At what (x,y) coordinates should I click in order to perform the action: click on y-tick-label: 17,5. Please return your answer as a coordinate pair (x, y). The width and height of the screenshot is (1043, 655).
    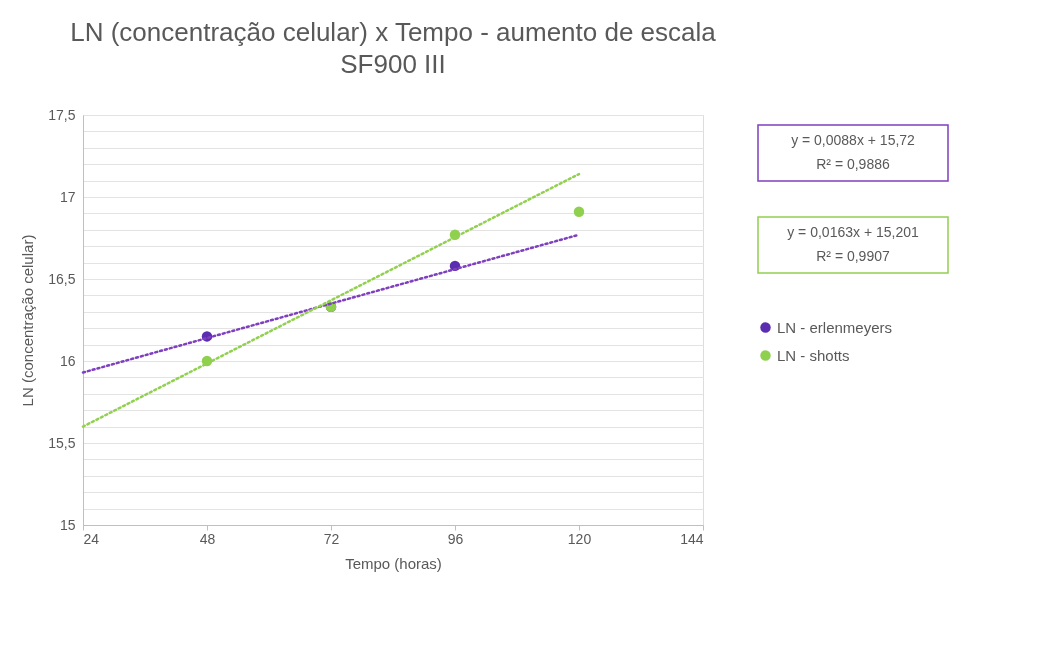
    Looking at the image, I should click on (62, 114).